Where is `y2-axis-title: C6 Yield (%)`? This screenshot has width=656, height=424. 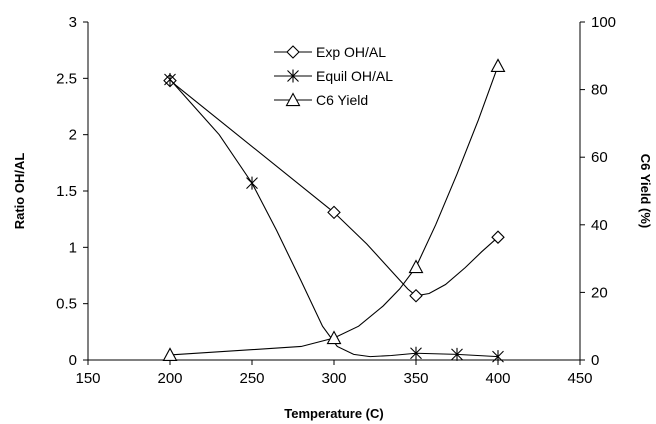 y2-axis-title: C6 Yield (%) is located at coordinates (645, 191).